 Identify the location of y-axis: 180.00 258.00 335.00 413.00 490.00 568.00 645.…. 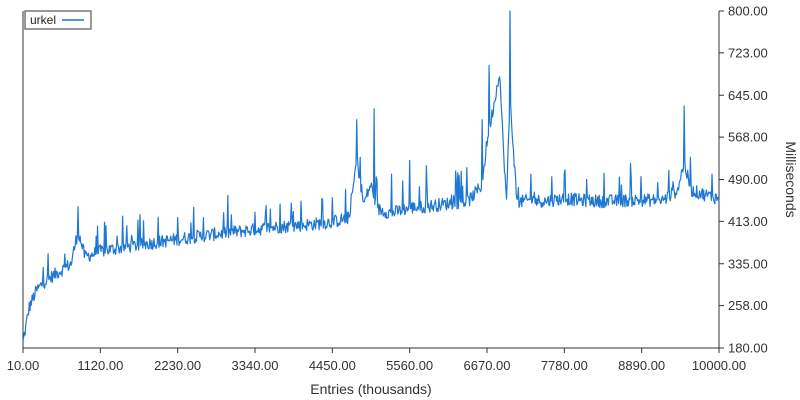
(743, 180).